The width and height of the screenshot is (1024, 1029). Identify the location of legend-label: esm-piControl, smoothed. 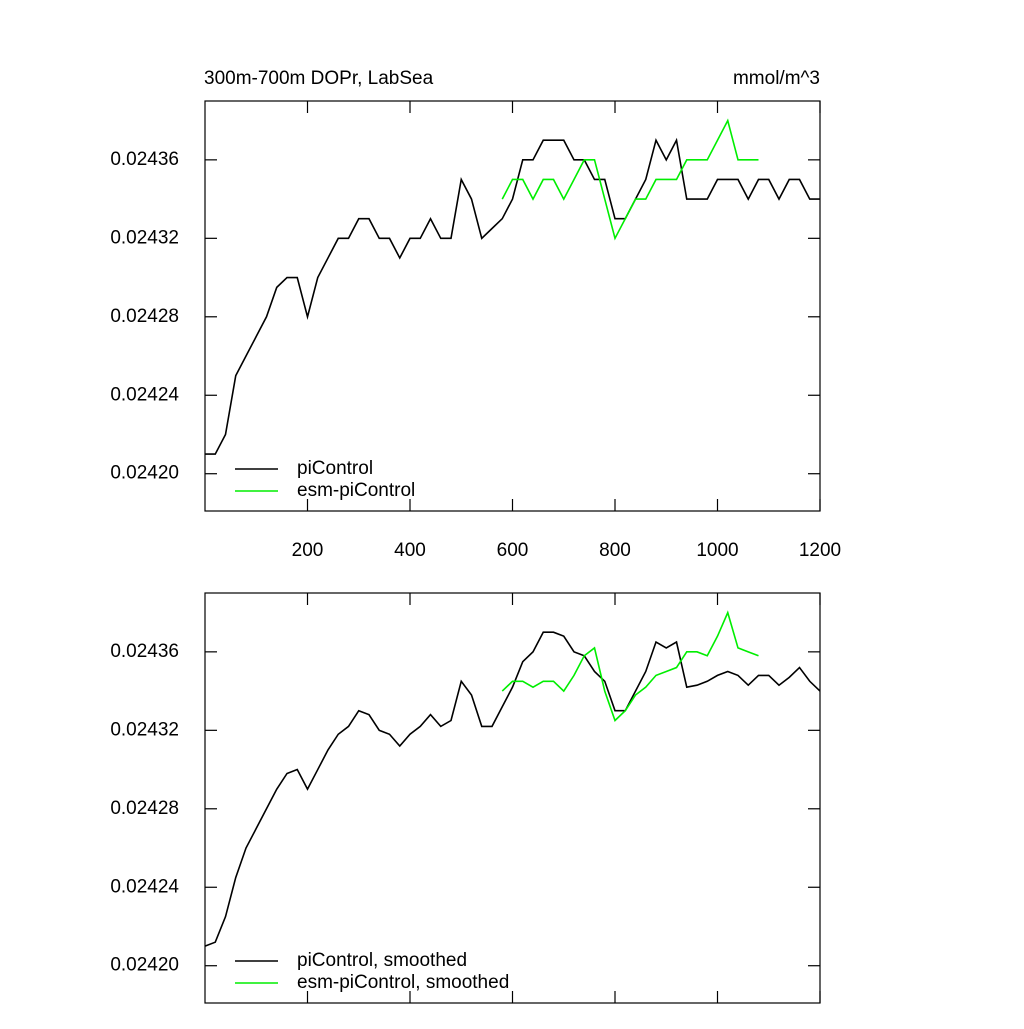
(403, 982).